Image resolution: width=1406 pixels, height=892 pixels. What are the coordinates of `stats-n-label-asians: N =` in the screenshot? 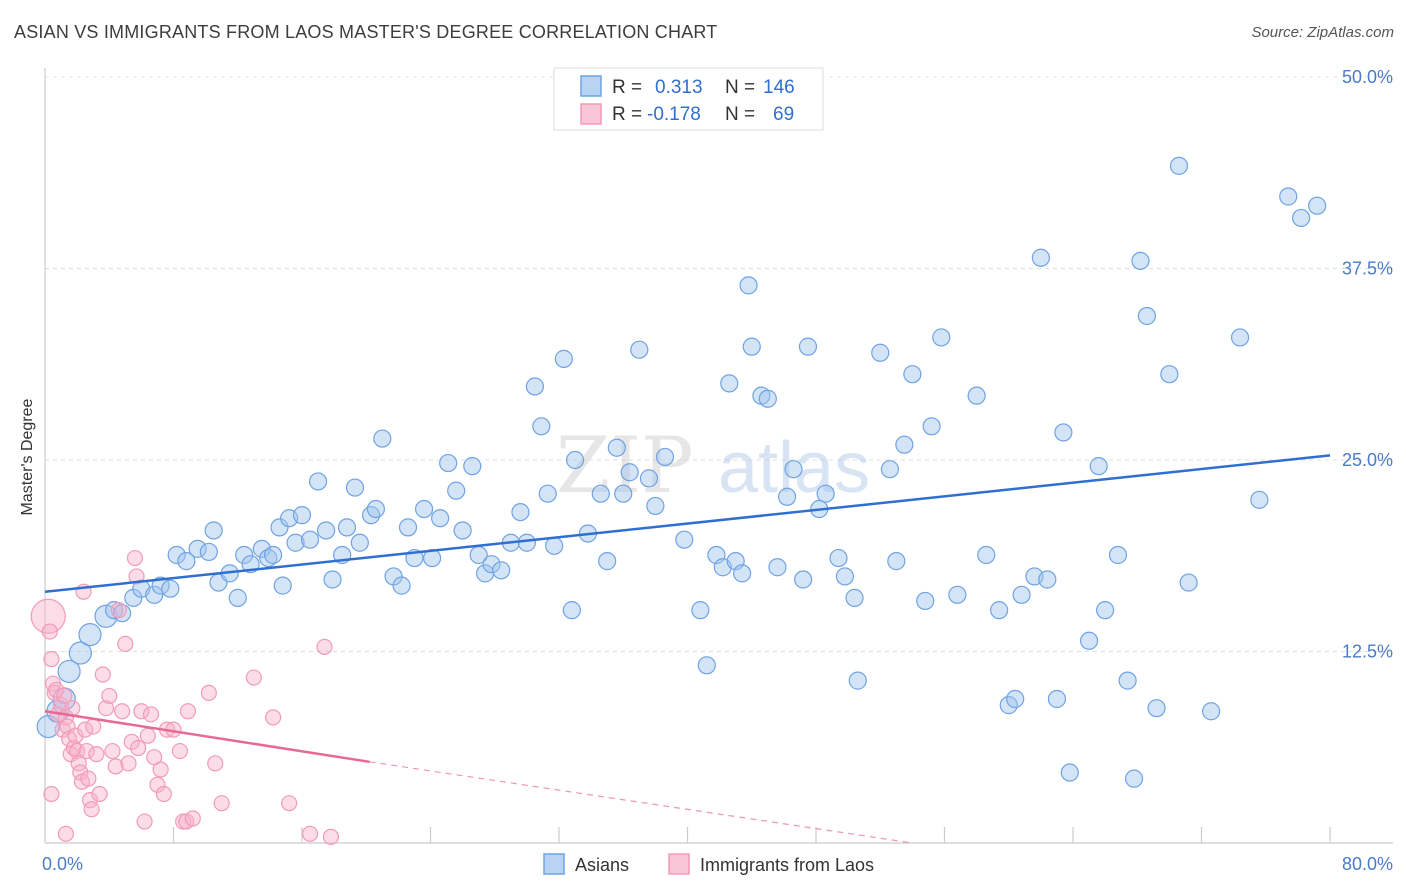 It's located at (740, 87).